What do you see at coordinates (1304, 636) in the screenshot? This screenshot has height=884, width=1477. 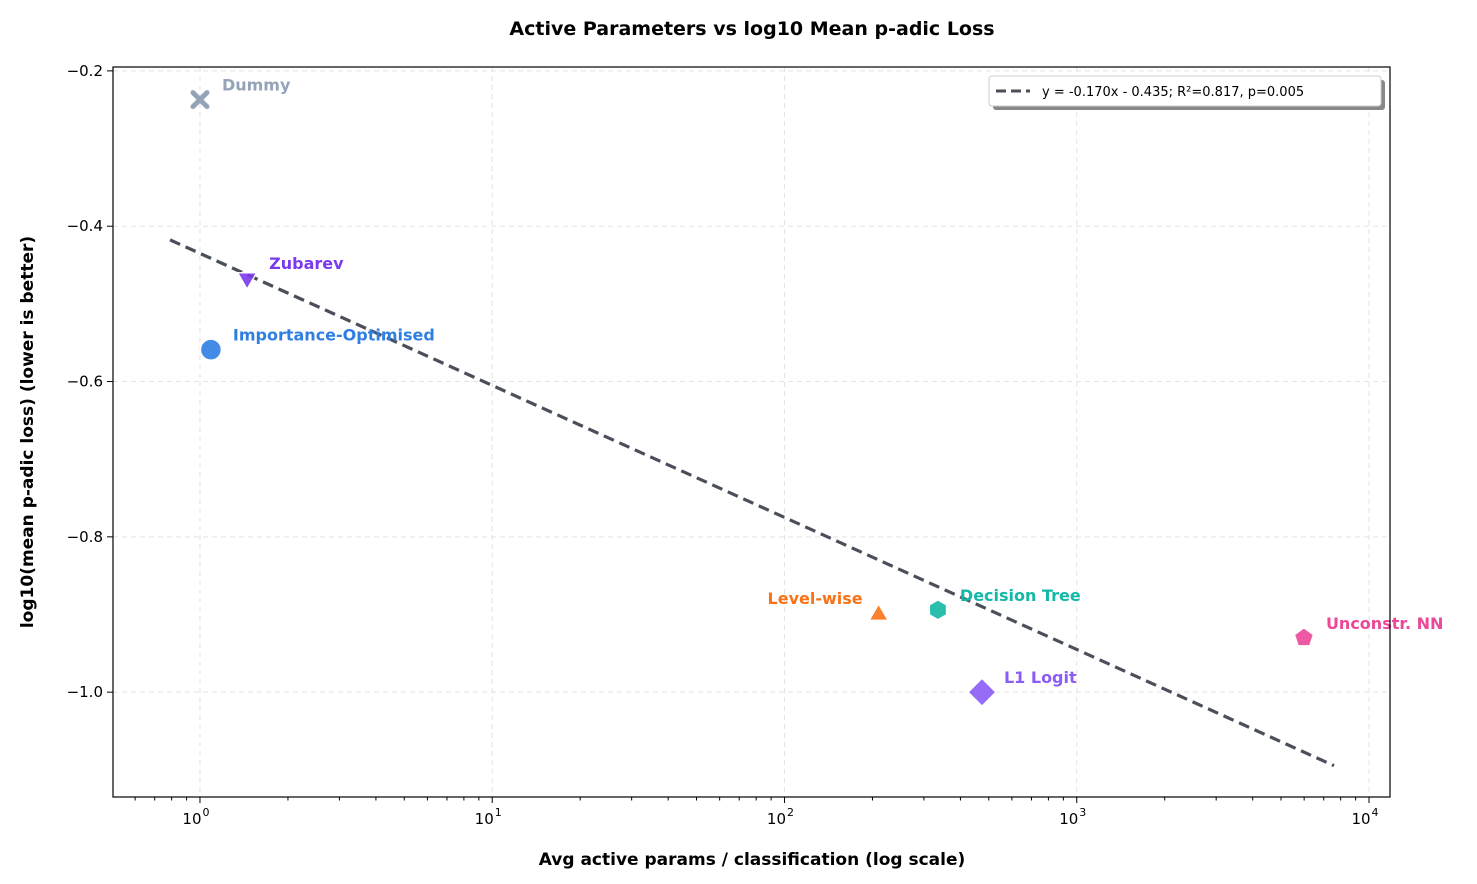 I see `unconstr-nn-point` at bounding box center [1304, 636].